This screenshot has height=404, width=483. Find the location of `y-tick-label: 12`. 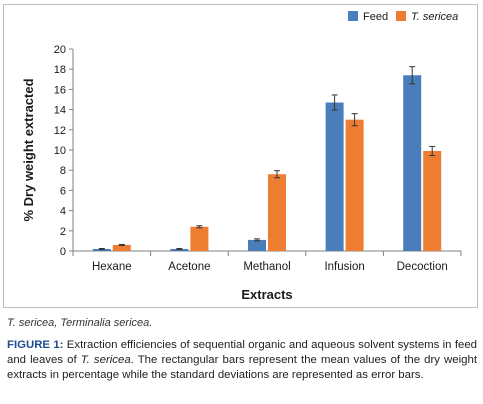

y-tick-label: 12 is located at coordinates (60, 131).